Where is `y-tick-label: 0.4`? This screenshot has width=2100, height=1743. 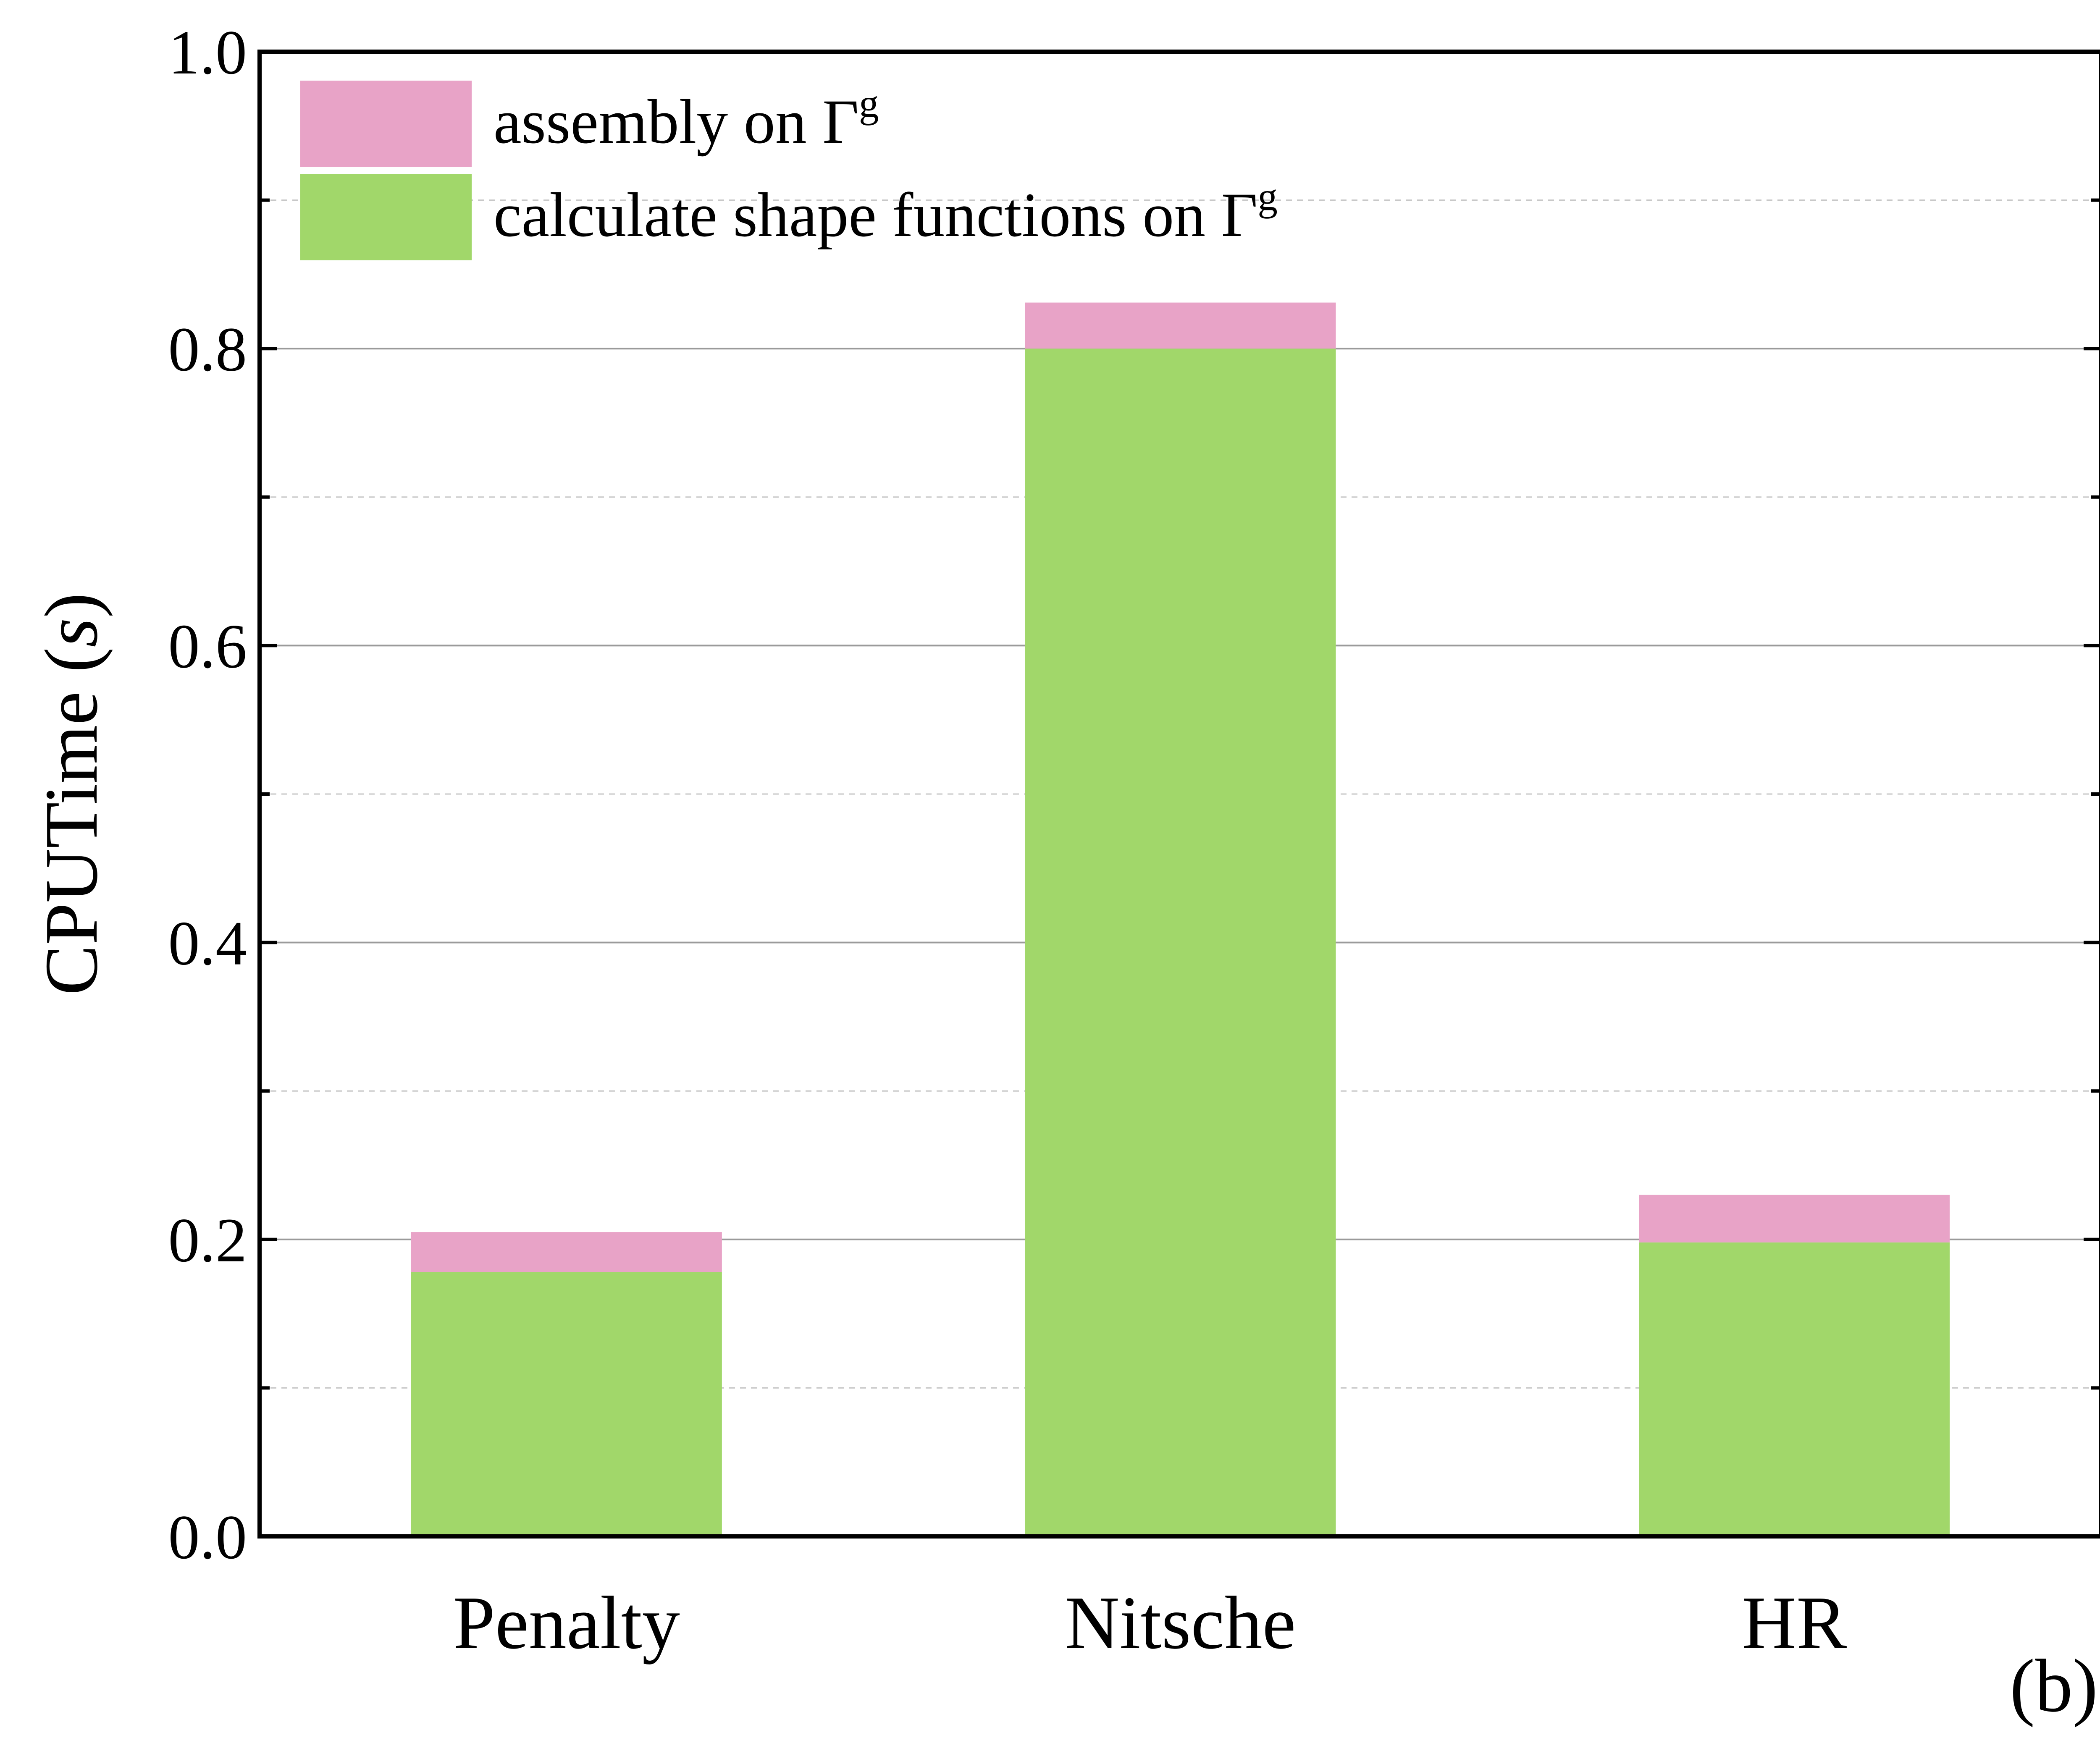 y-tick-label: 0.4 is located at coordinates (207, 943).